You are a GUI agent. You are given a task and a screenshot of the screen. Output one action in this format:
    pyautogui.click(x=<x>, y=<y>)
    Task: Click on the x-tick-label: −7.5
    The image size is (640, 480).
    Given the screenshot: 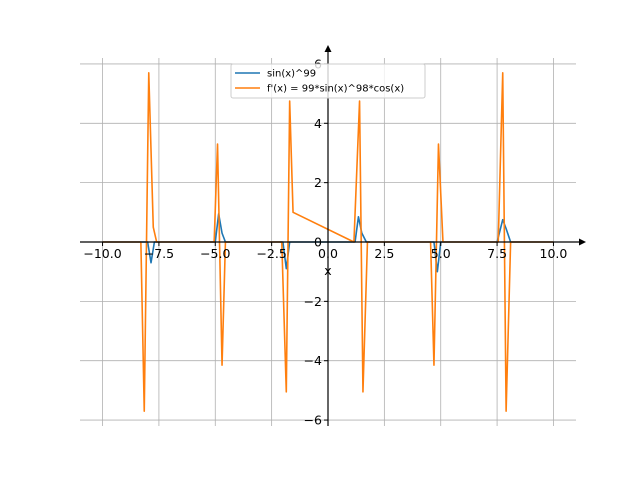 What is the action you would take?
    pyautogui.click(x=159, y=253)
    